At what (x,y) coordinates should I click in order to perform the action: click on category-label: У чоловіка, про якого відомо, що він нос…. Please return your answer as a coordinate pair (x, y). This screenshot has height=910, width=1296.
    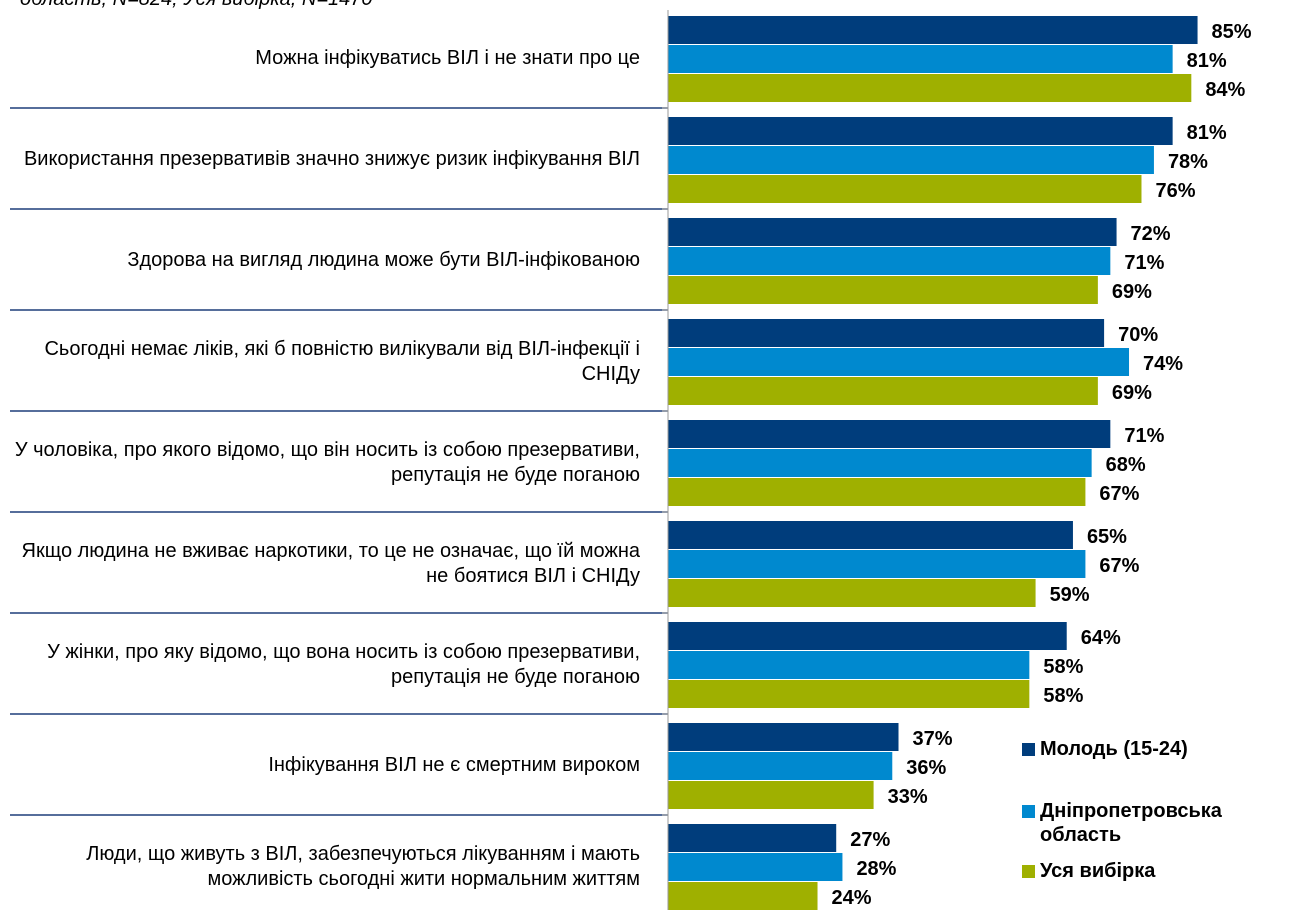
    Looking at the image, I should click on (327, 462).